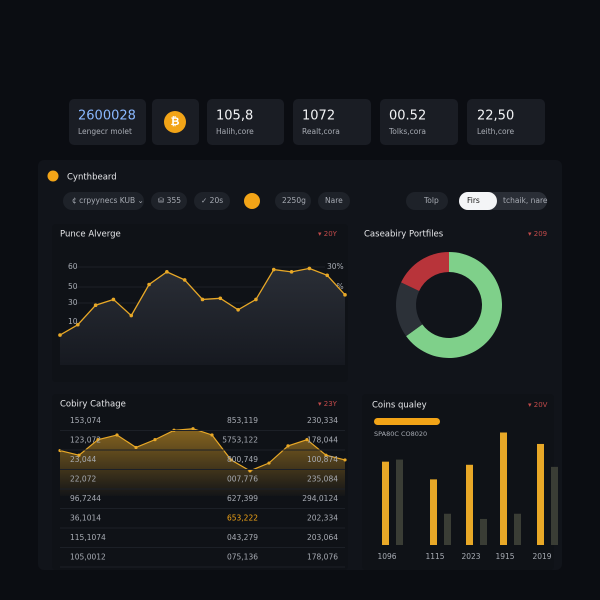  Describe the element at coordinates (53, 176) in the screenshot. I see `logo-icon` at that location.